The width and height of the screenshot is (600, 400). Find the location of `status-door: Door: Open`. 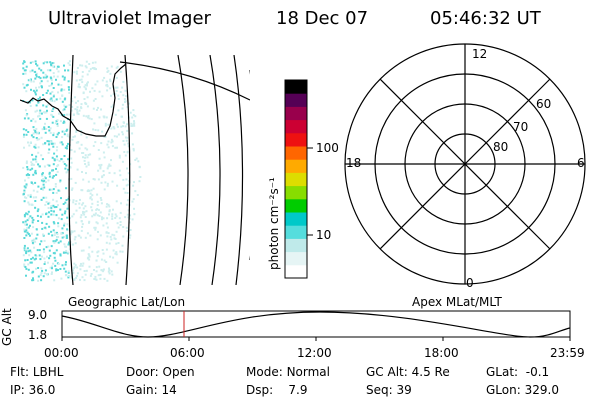

status-door: Door: Open is located at coordinates (160, 372).